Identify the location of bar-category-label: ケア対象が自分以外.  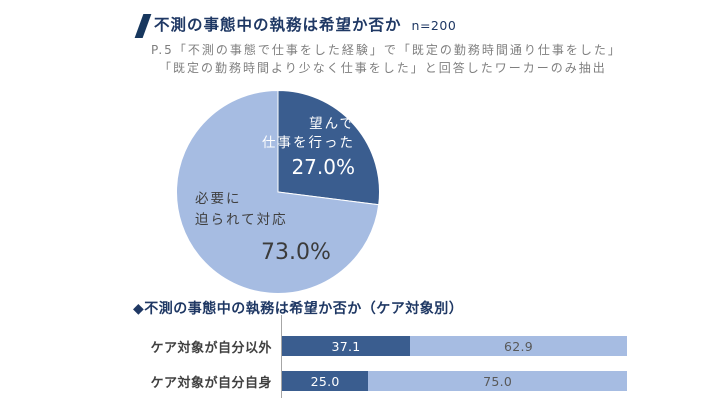
(211, 348).